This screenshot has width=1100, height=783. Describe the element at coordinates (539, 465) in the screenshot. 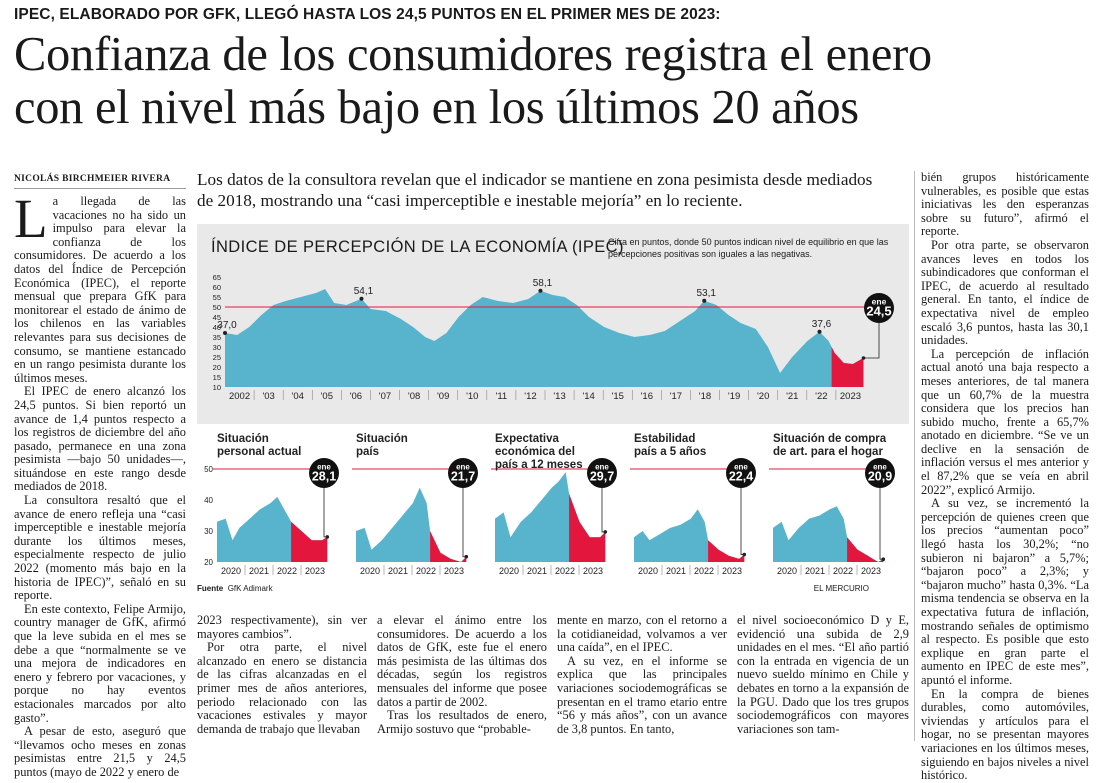

I see `small-chart-title: país a 12 meses` at that location.